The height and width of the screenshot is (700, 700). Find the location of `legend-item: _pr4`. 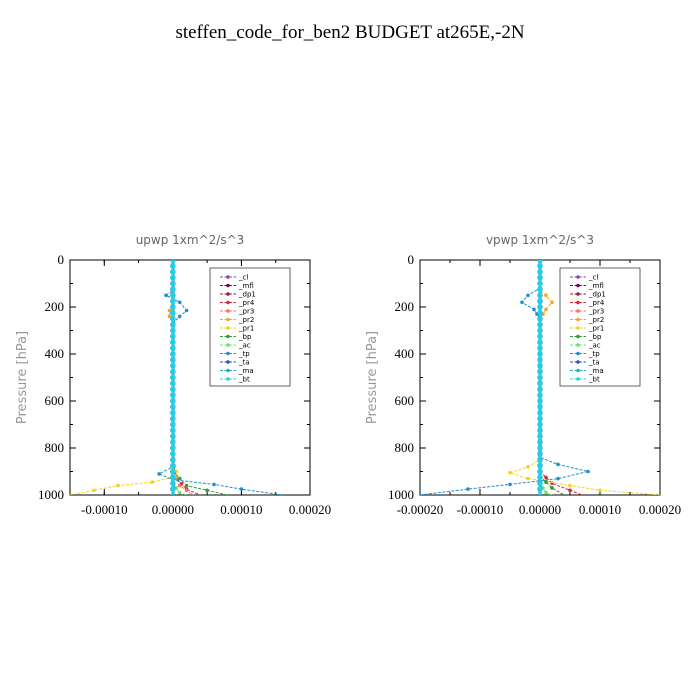

legend-item: _pr4 is located at coordinates (596, 303).